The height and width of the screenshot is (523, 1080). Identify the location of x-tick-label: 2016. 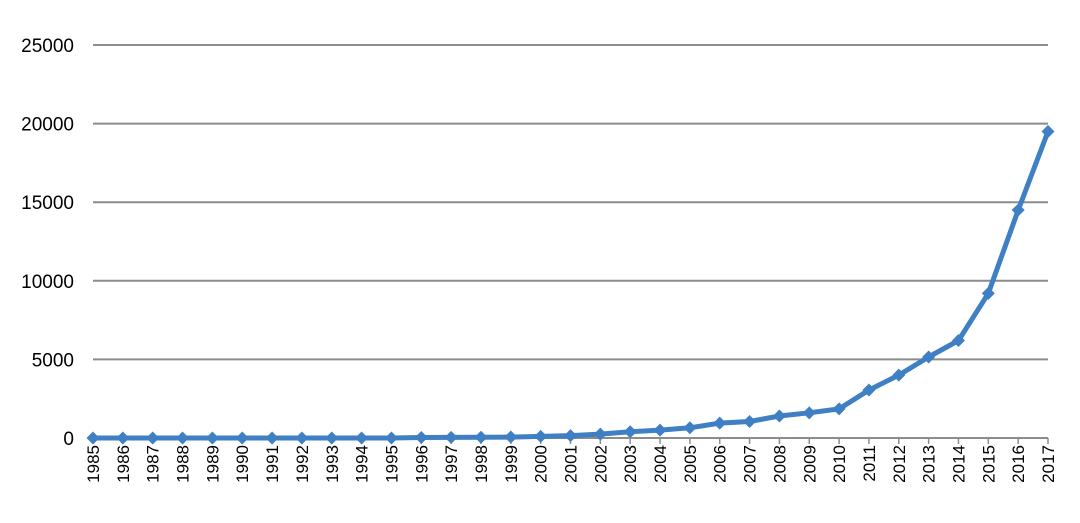
(1018, 464).